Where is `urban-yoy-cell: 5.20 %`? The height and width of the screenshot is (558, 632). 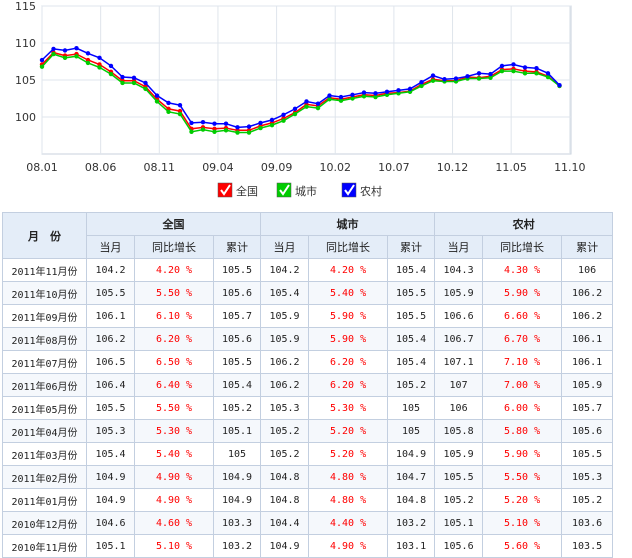
urban-yoy-cell: 5.20 % is located at coordinates (348, 431).